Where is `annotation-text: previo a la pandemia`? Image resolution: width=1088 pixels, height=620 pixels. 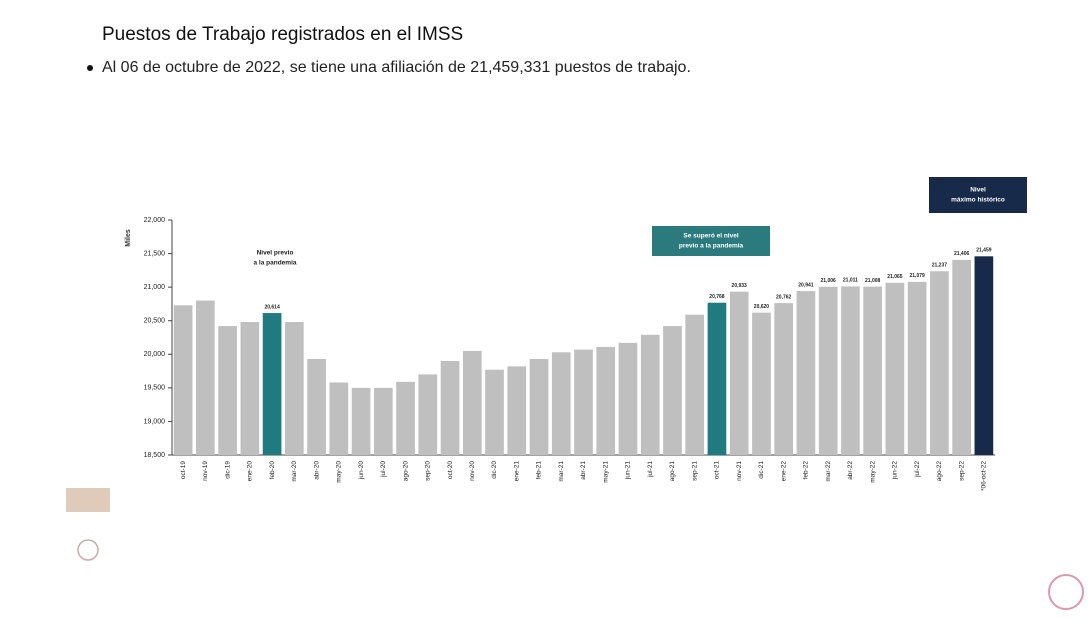 annotation-text: previo a la pandemia is located at coordinates (711, 246).